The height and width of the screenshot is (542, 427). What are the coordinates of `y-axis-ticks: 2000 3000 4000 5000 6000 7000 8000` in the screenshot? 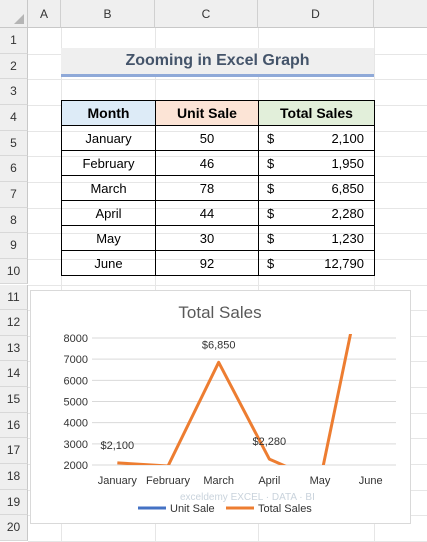 It's located at (76, 402).